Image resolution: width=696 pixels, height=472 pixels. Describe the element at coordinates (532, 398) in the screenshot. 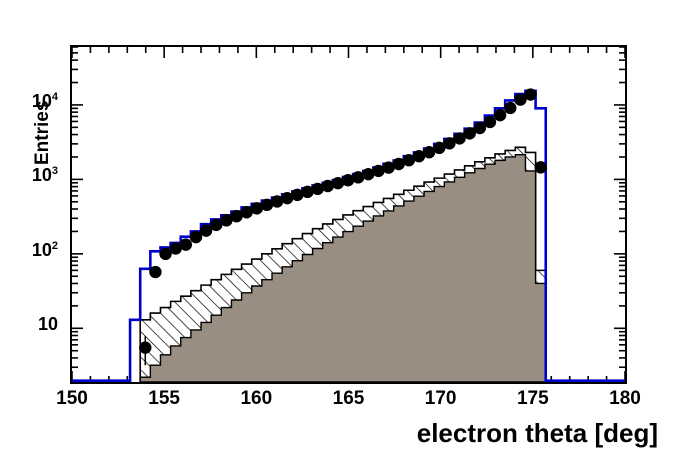

I see `x-tick-label-5: 175` at that location.